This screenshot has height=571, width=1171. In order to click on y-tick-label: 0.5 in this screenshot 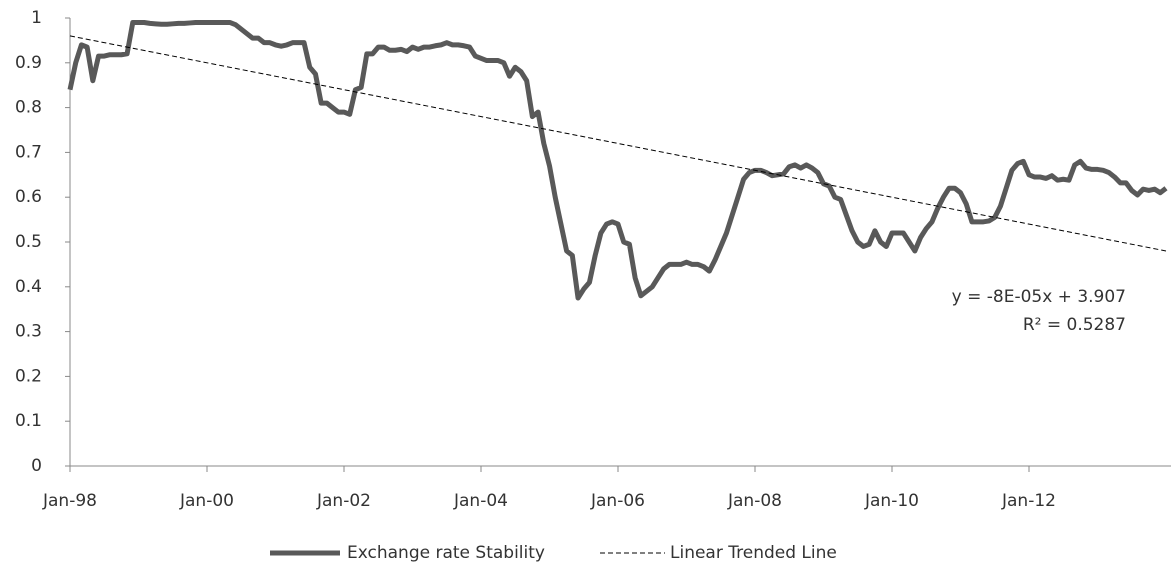, I will do `click(28, 242)`.